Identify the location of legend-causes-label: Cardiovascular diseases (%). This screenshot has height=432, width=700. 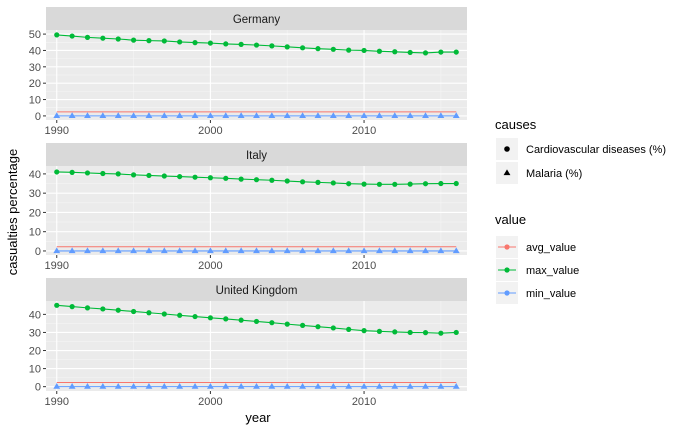
(596, 150).